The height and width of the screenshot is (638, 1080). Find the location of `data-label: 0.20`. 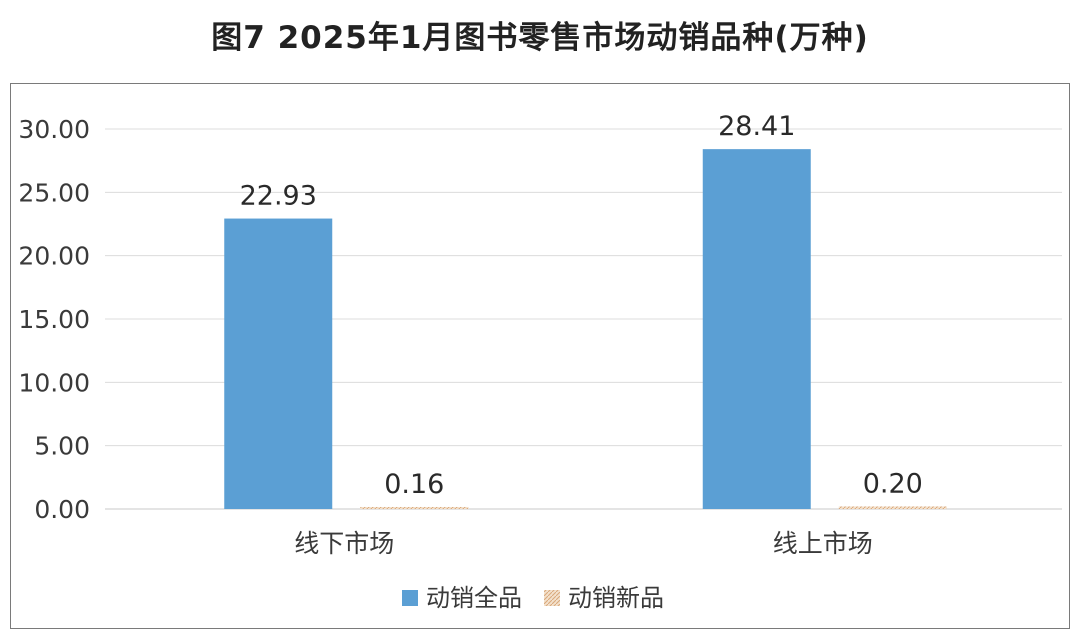

data-label: 0.20 is located at coordinates (893, 483).